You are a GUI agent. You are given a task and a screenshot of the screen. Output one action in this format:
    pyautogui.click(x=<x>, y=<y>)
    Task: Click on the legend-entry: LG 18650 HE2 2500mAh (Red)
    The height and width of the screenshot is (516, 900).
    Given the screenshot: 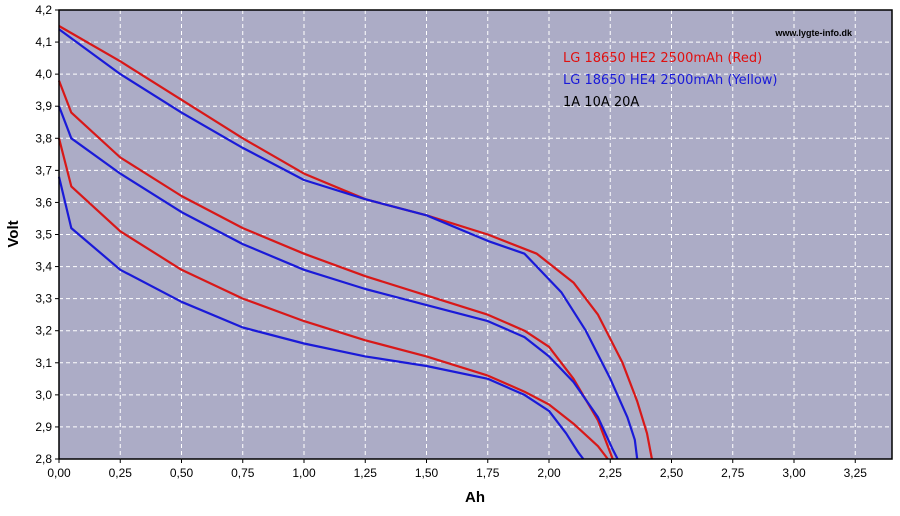 What is the action you would take?
    pyautogui.click(x=662, y=58)
    